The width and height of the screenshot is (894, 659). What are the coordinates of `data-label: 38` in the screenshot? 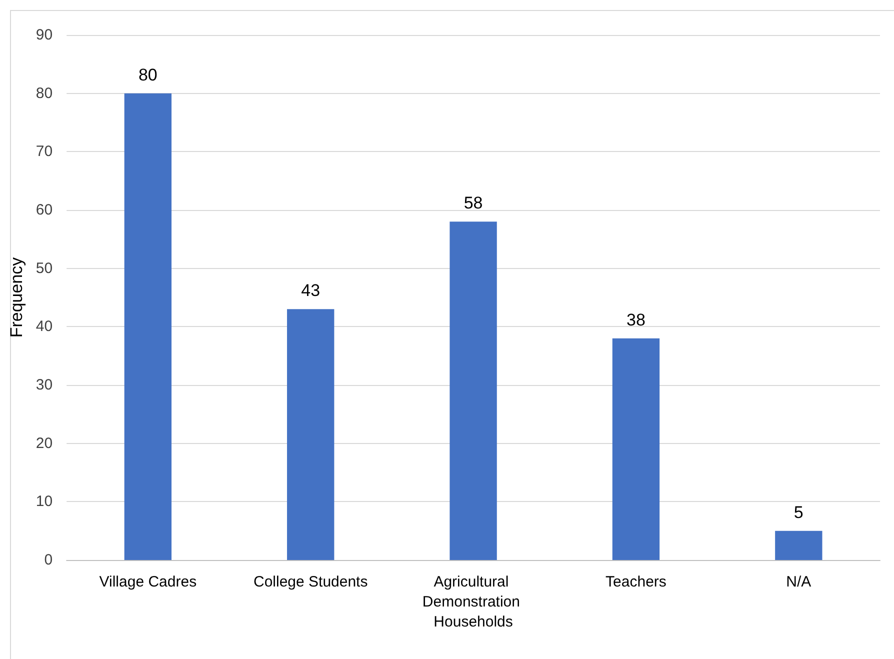 It's located at (636, 320).